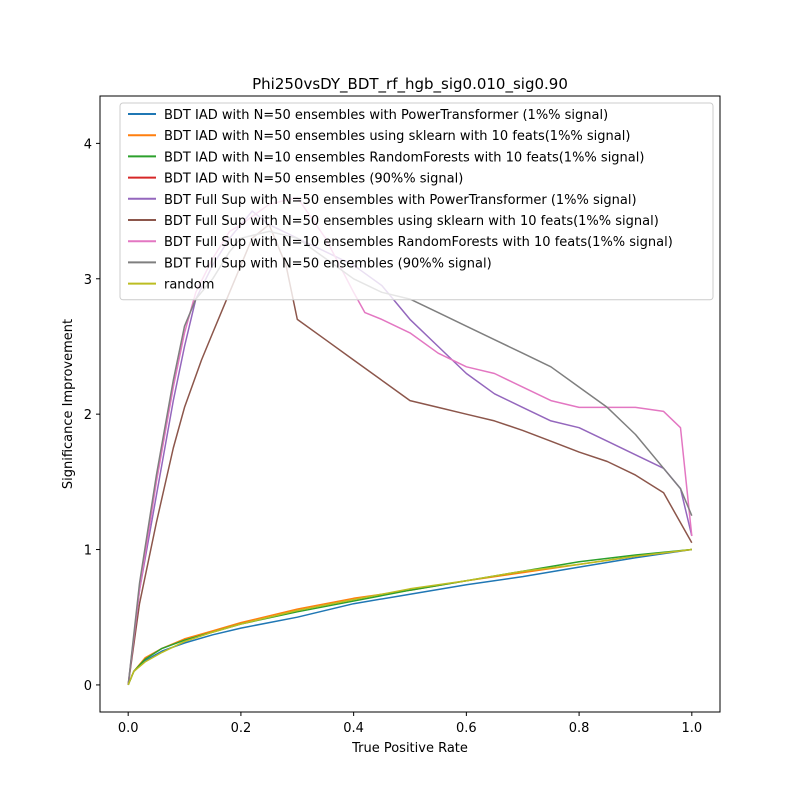 The image size is (800, 800). I want to click on x-tick-label: 0.8, so click(579, 728).